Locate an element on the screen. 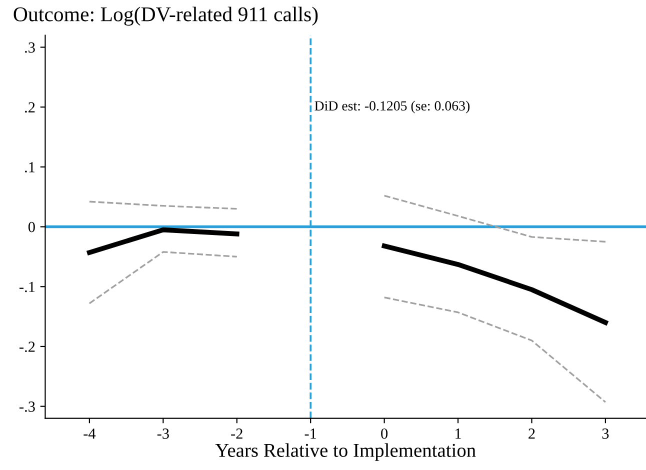 Image resolution: width=646 pixels, height=470 pixels. x-tick-label: -1 is located at coordinates (310, 433).